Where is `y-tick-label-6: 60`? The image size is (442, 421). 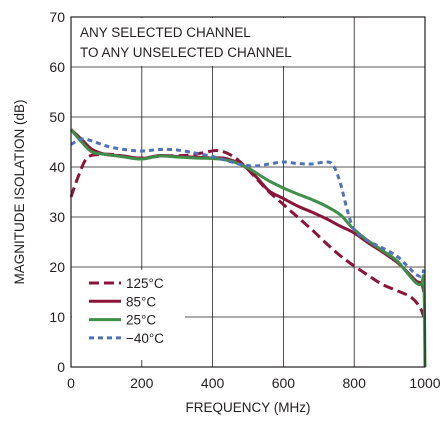 y-tick-label-6: 60 is located at coordinates (57, 67).